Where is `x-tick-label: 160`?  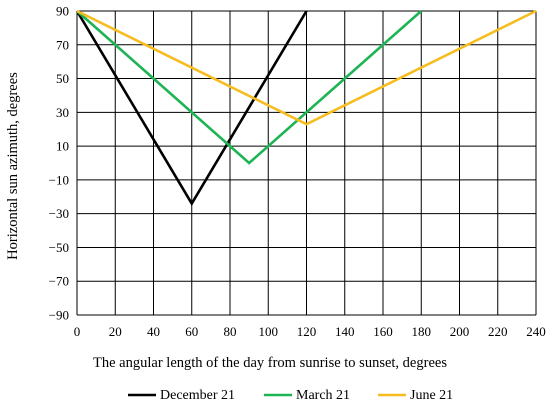
x-tick-label: 160 is located at coordinates (383, 331).